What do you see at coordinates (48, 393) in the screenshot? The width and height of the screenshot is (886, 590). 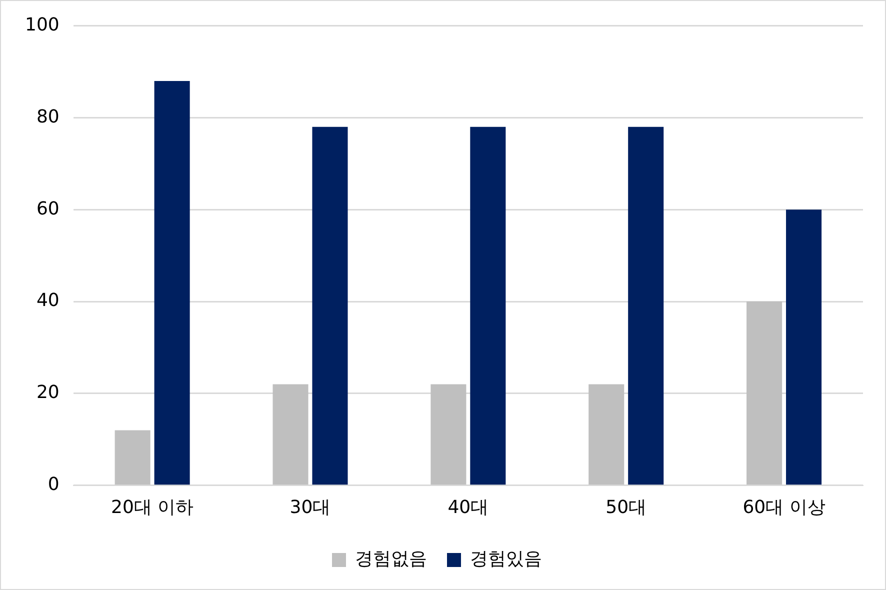 I see `y-tick-label: 20` at bounding box center [48, 393].